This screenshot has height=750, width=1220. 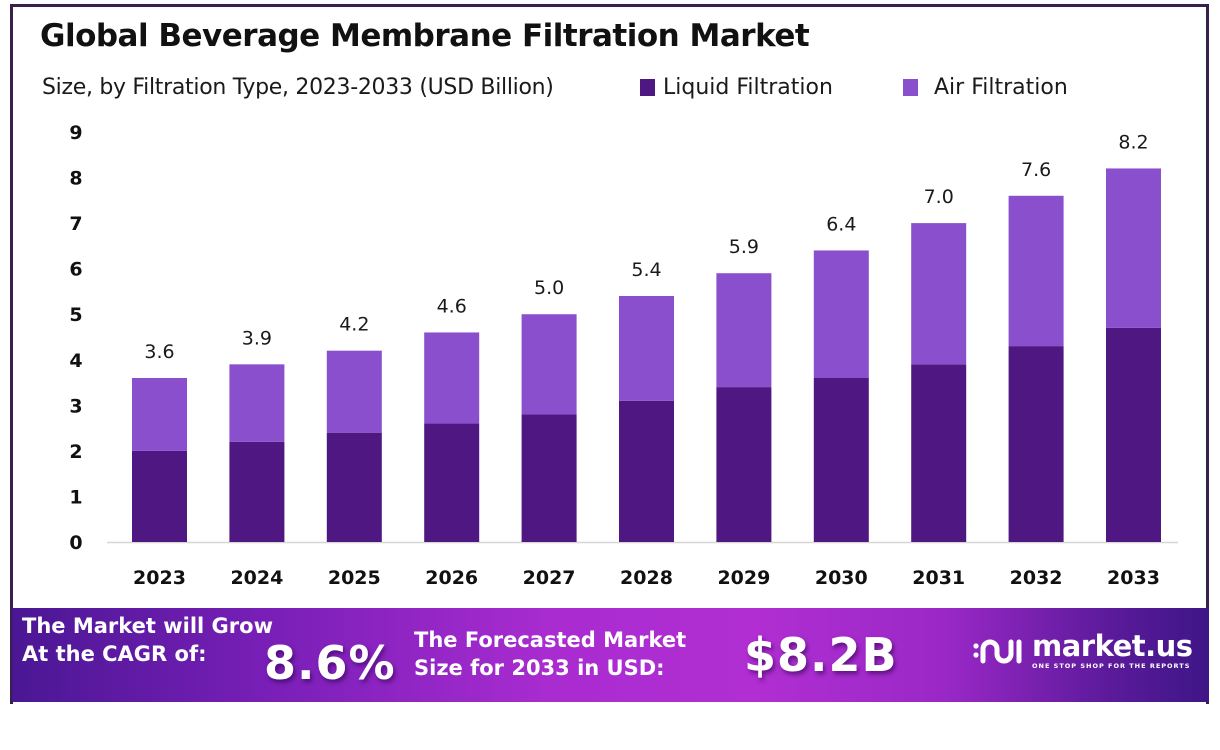 I want to click on x-tick-label: 2032, so click(x=1036, y=578).